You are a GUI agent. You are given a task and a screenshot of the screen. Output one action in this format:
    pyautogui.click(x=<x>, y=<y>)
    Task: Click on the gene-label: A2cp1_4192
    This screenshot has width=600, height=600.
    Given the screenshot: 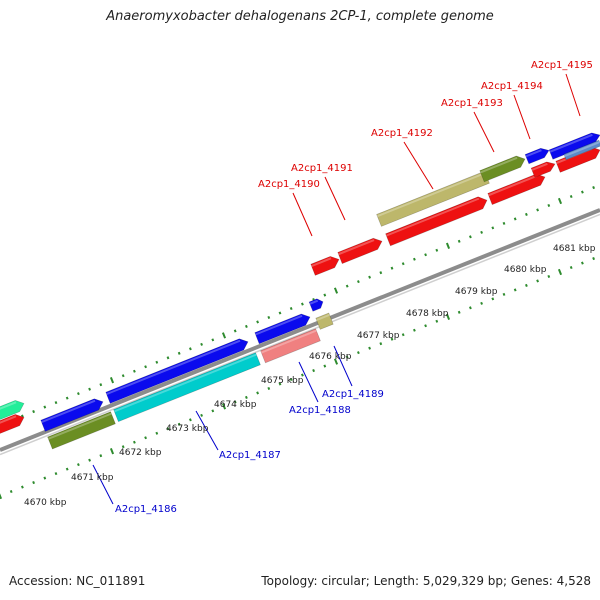 What is the action you would take?
    pyautogui.click(x=402, y=133)
    